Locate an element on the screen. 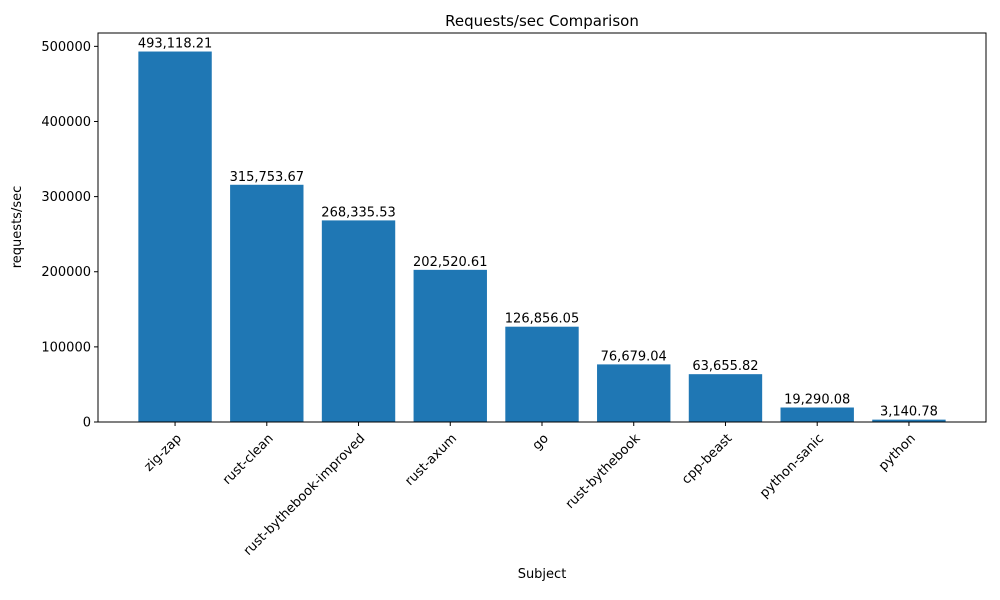  chart-title: Requests/sec Comparison is located at coordinates (542, 21).